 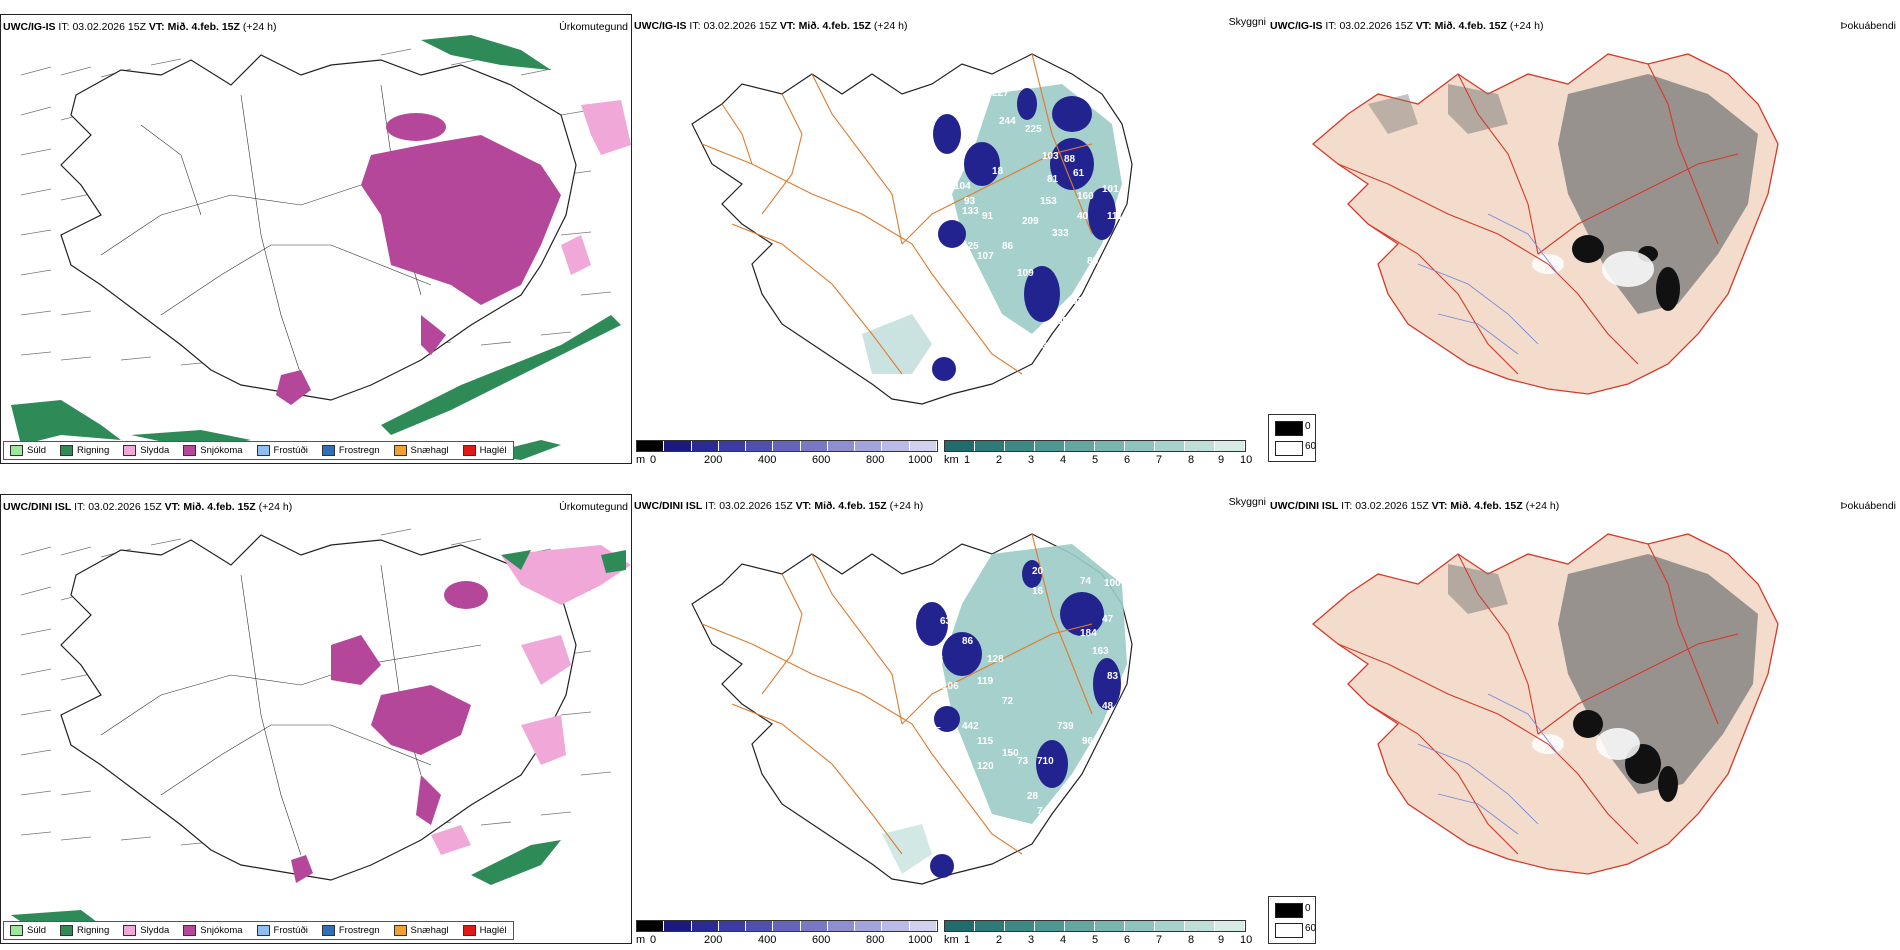 What do you see at coordinates (653, 459) in the screenshot?
I see `alt-tick: 0` at bounding box center [653, 459].